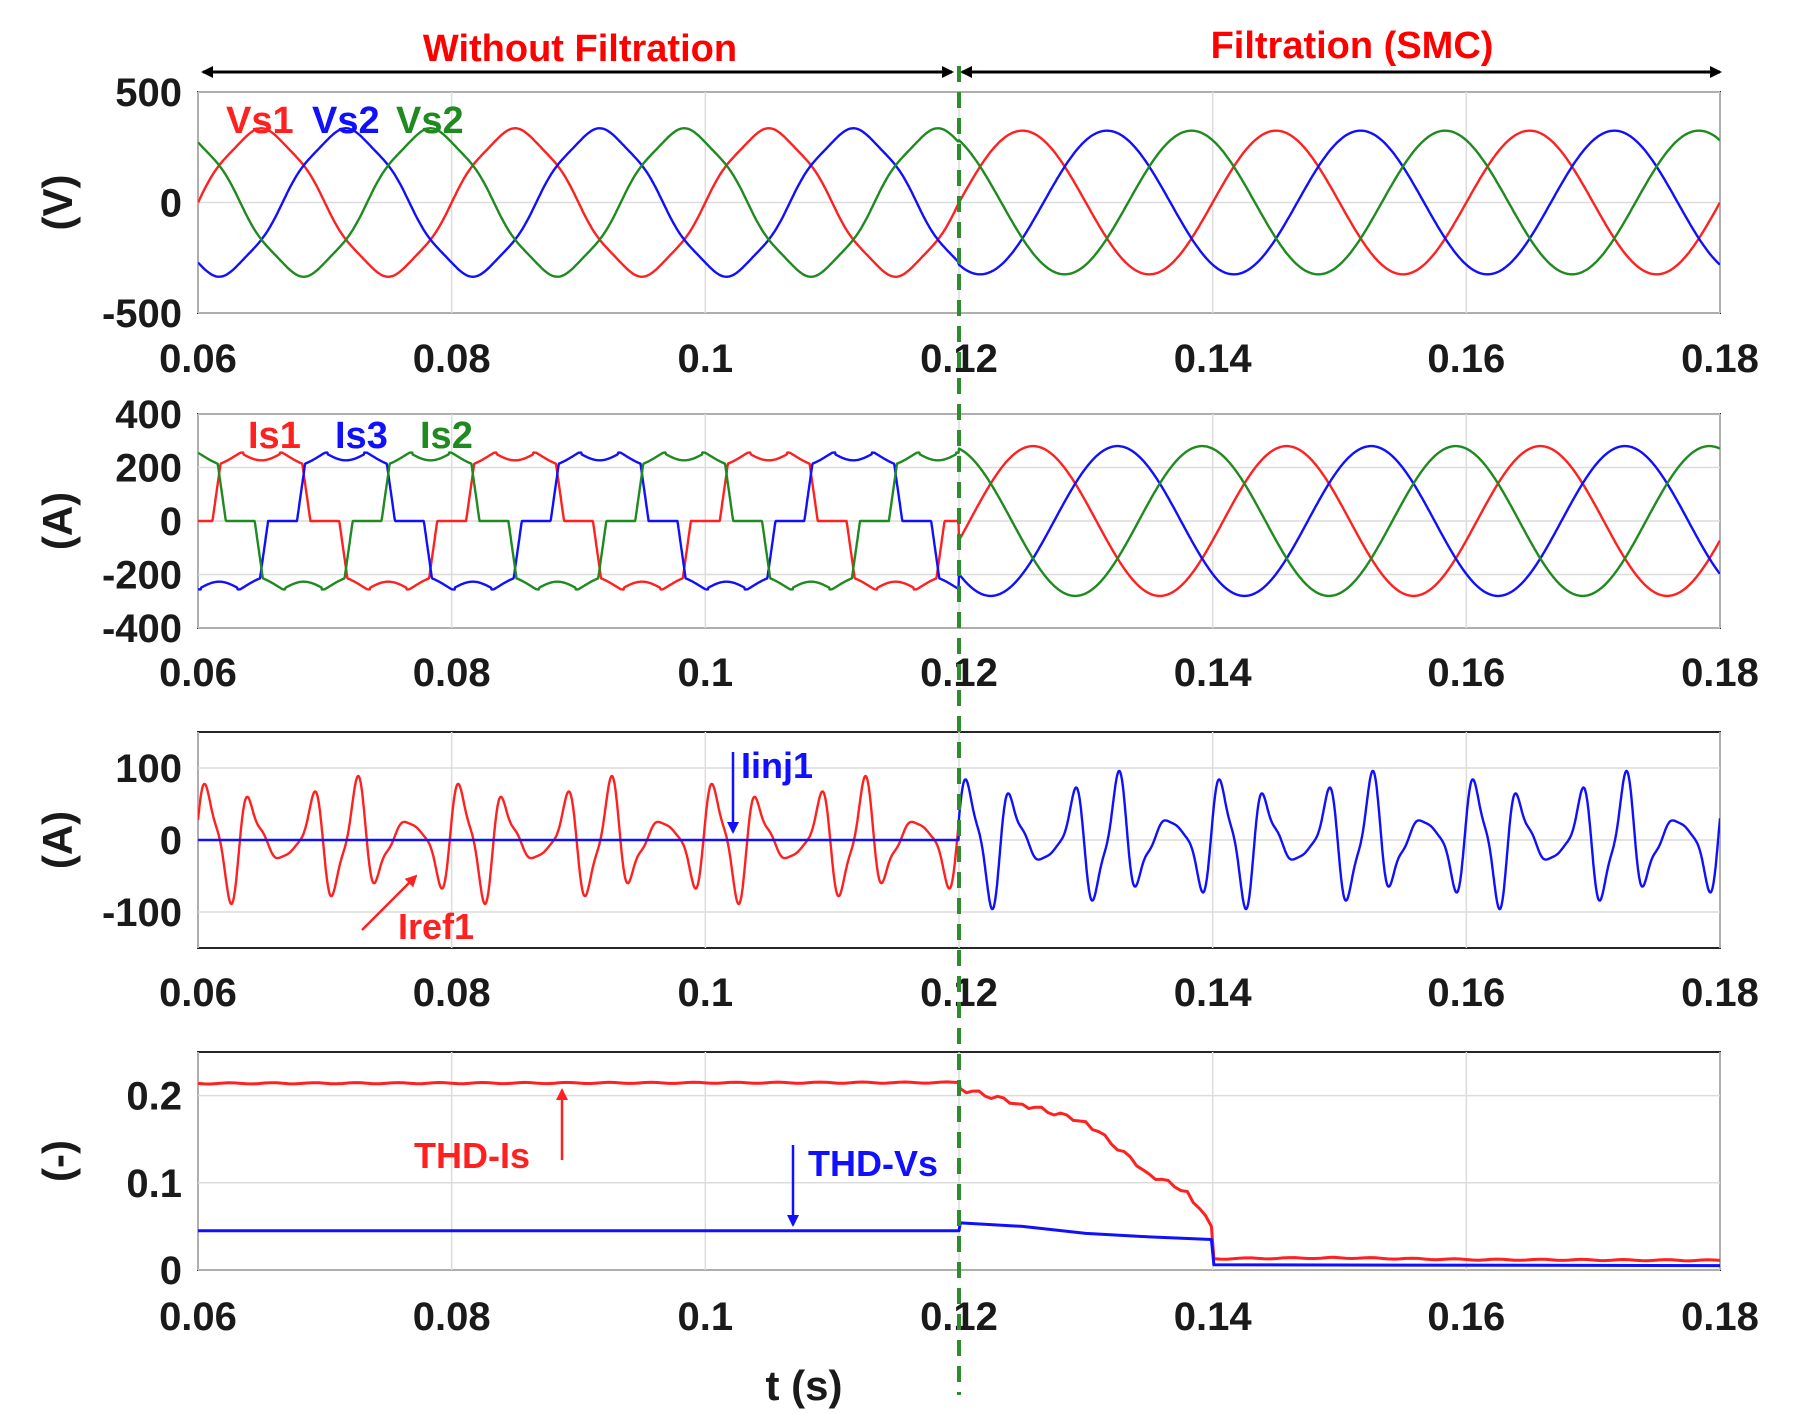  Describe the element at coordinates (148, 769) in the screenshot. I see `y-tick-label: 100` at that location.